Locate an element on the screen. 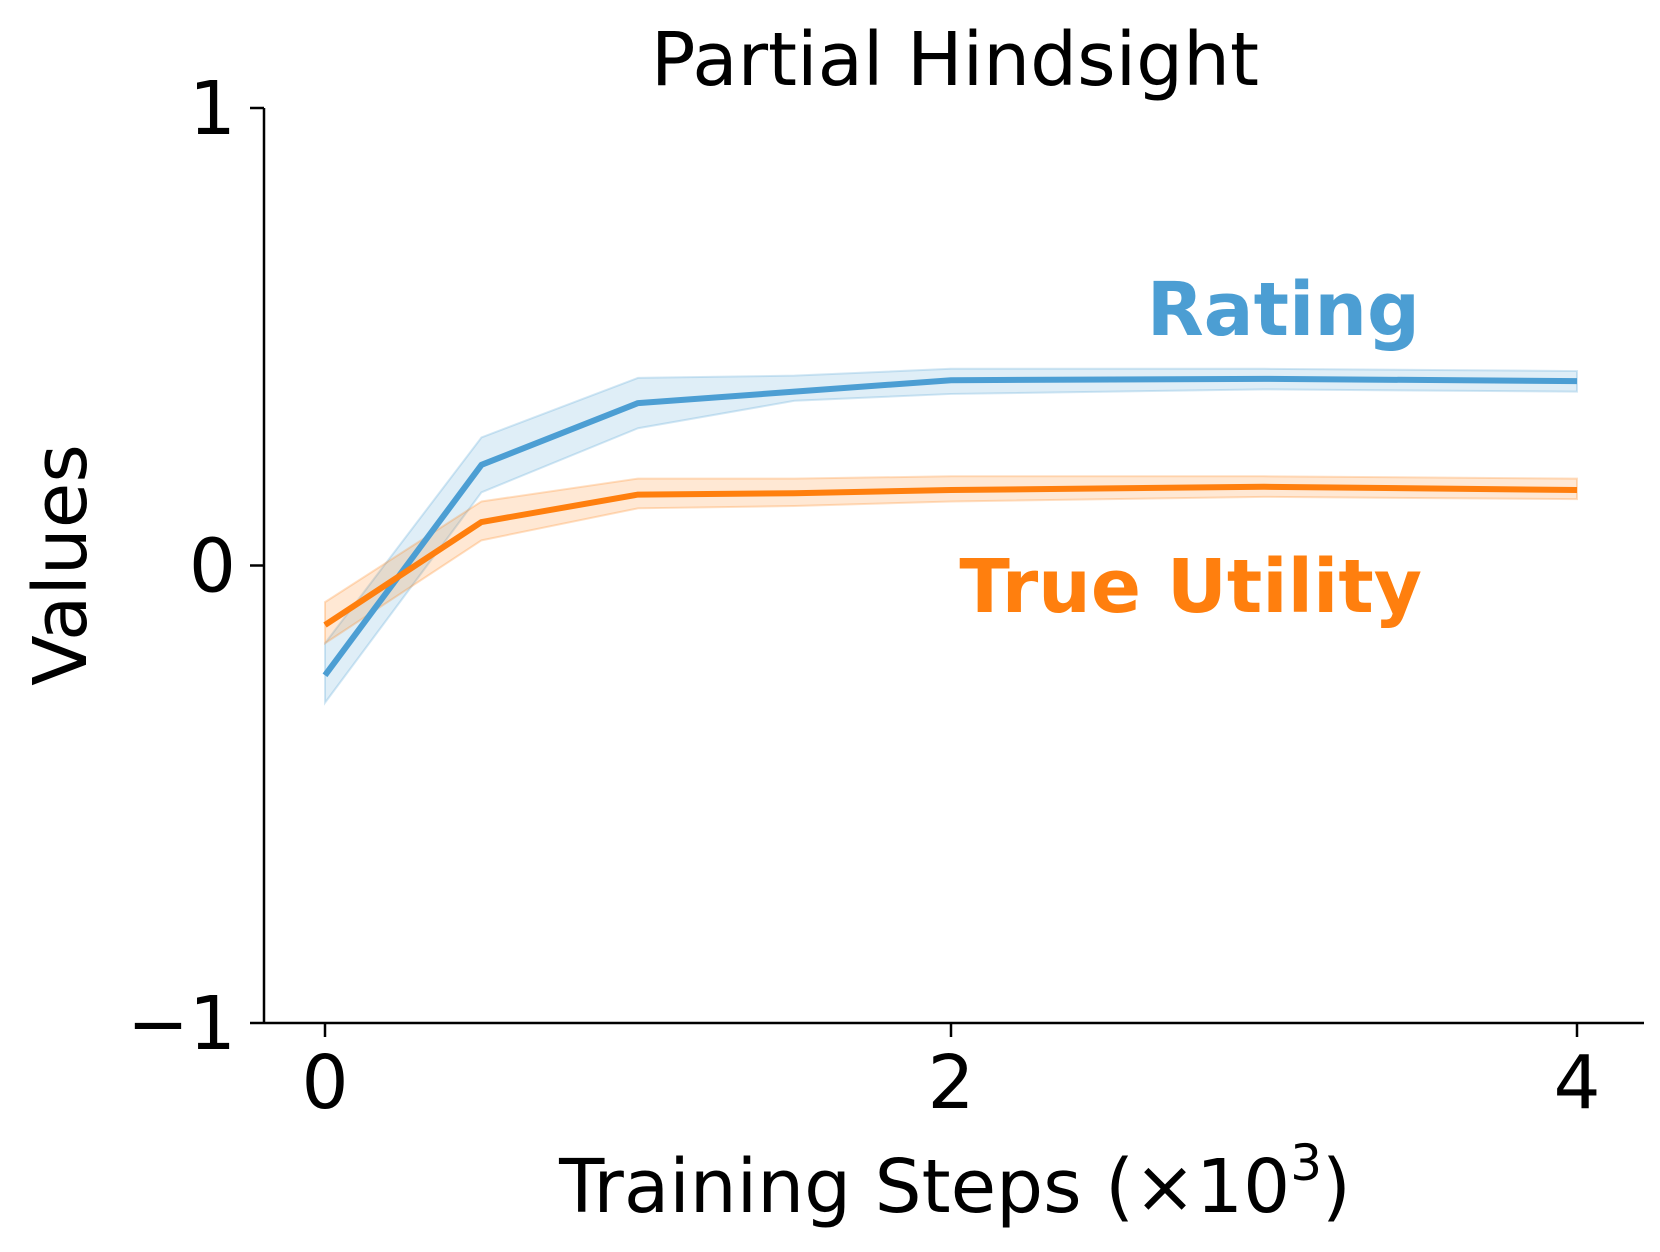  chart-title: Partial Hindsight is located at coordinates (955, 60).